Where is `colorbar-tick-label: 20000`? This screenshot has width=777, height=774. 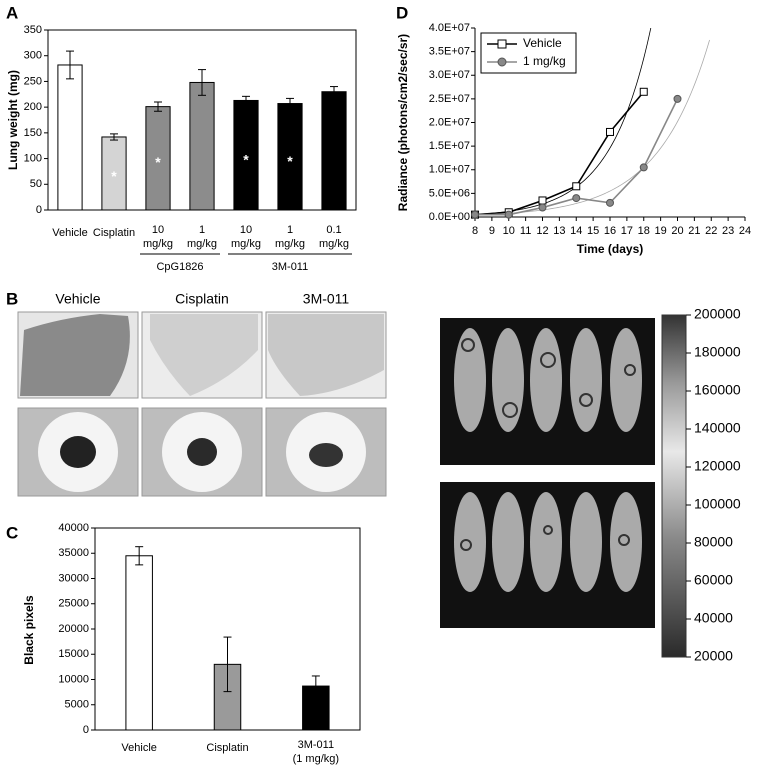
colorbar-tick-label: 20000 is located at coordinates (713, 656).